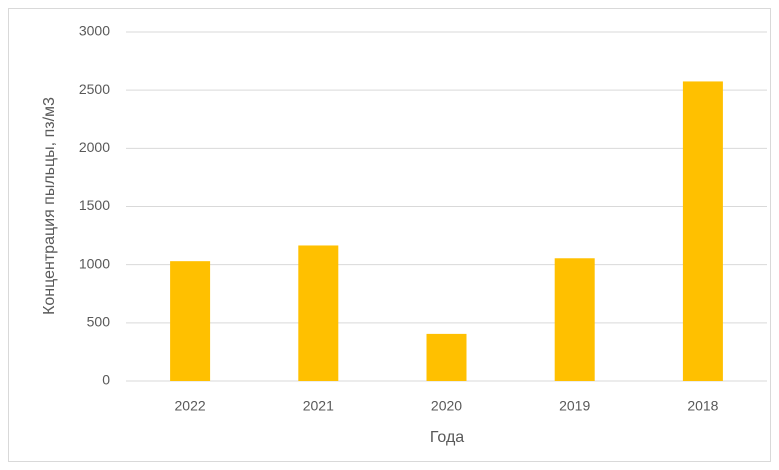 This screenshot has width=779, height=470. I want to click on y-tick-label: 2500, so click(94, 89).